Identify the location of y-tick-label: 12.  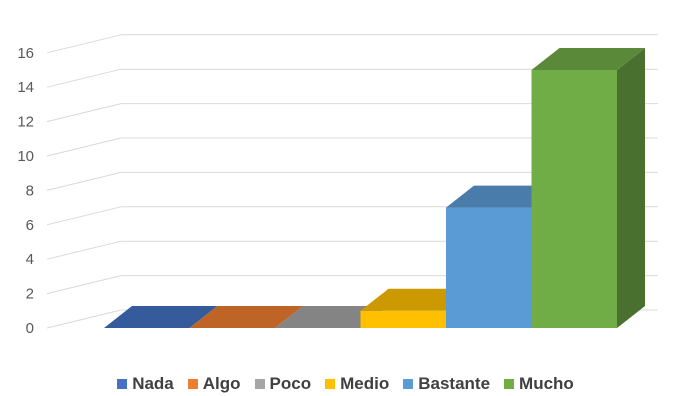
(25, 122).